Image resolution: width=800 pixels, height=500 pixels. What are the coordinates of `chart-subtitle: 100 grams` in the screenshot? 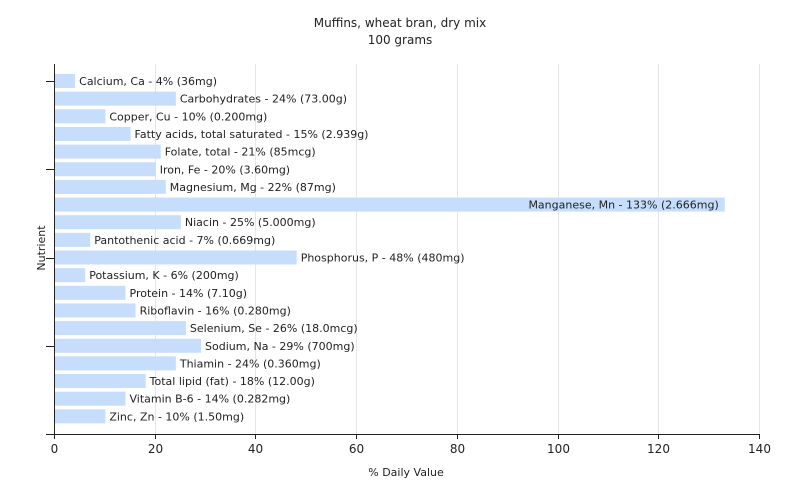 It's located at (400, 40).